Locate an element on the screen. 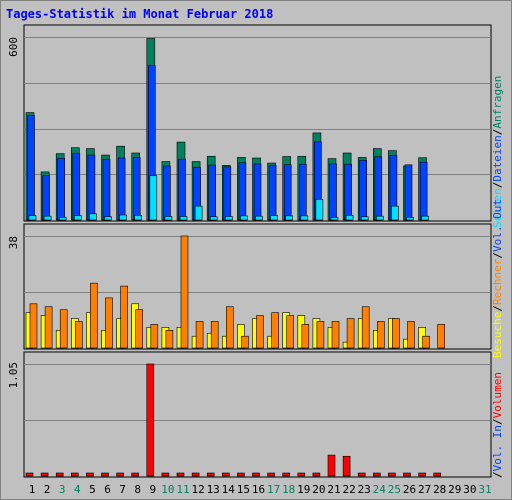 The height and width of the screenshot is (500, 512). y-max-label-middle: 38 is located at coordinates (13, 242).